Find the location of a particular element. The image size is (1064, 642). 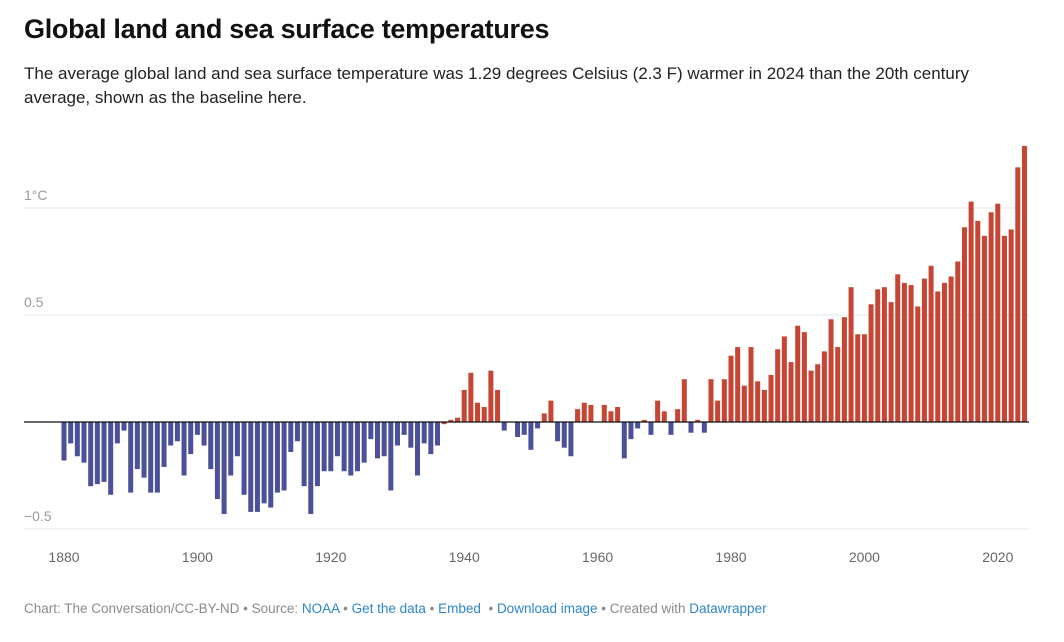

bar-1994 is located at coordinates (824, 386).